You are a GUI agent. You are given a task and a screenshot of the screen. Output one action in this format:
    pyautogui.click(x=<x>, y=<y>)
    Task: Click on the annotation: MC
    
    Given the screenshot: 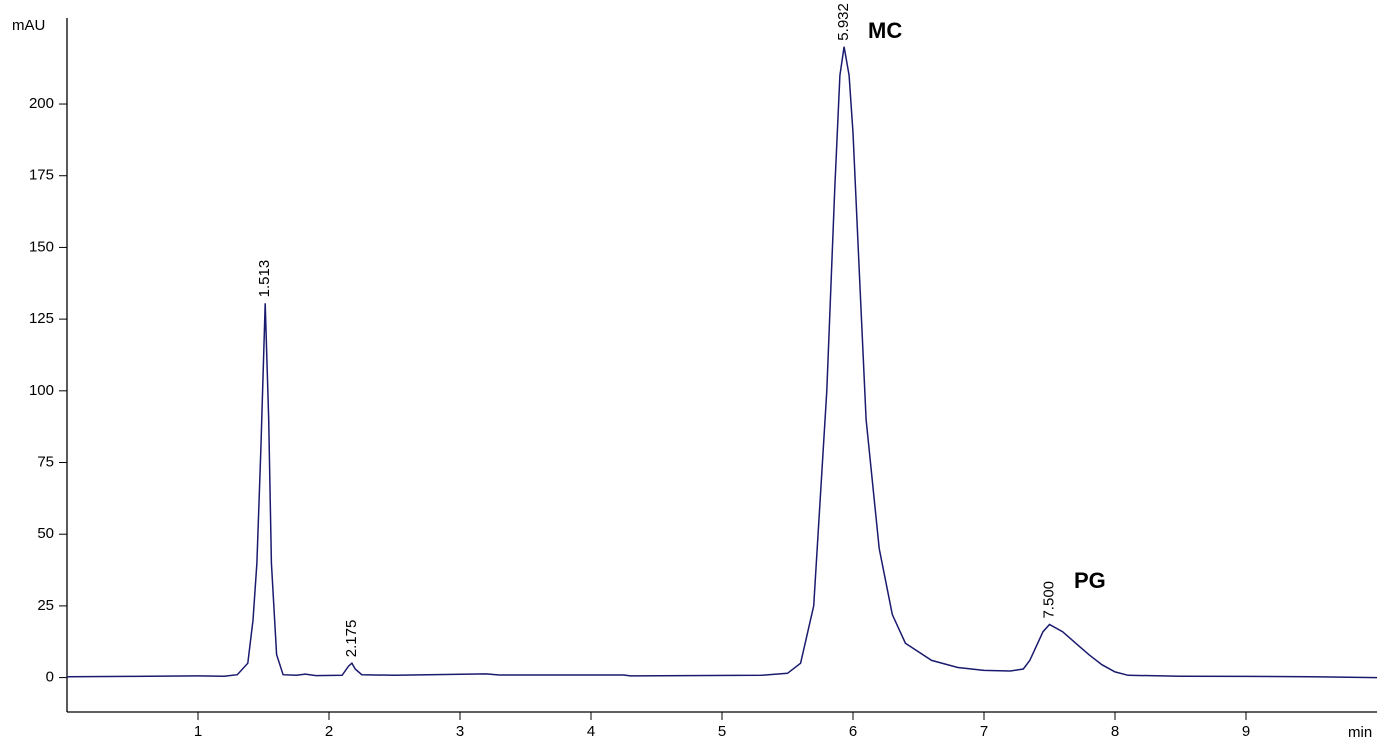 What is the action you would take?
    pyautogui.click(x=885, y=30)
    